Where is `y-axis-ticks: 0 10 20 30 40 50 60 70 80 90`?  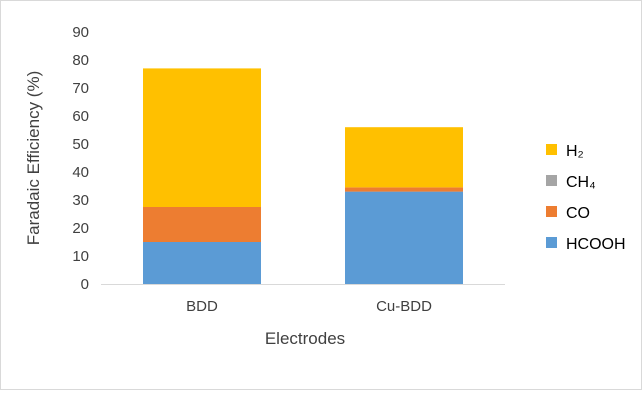
y-axis-ticks: 0 10 20 30 40 50 60 70 80 90 is located at coordinates (80, 158).